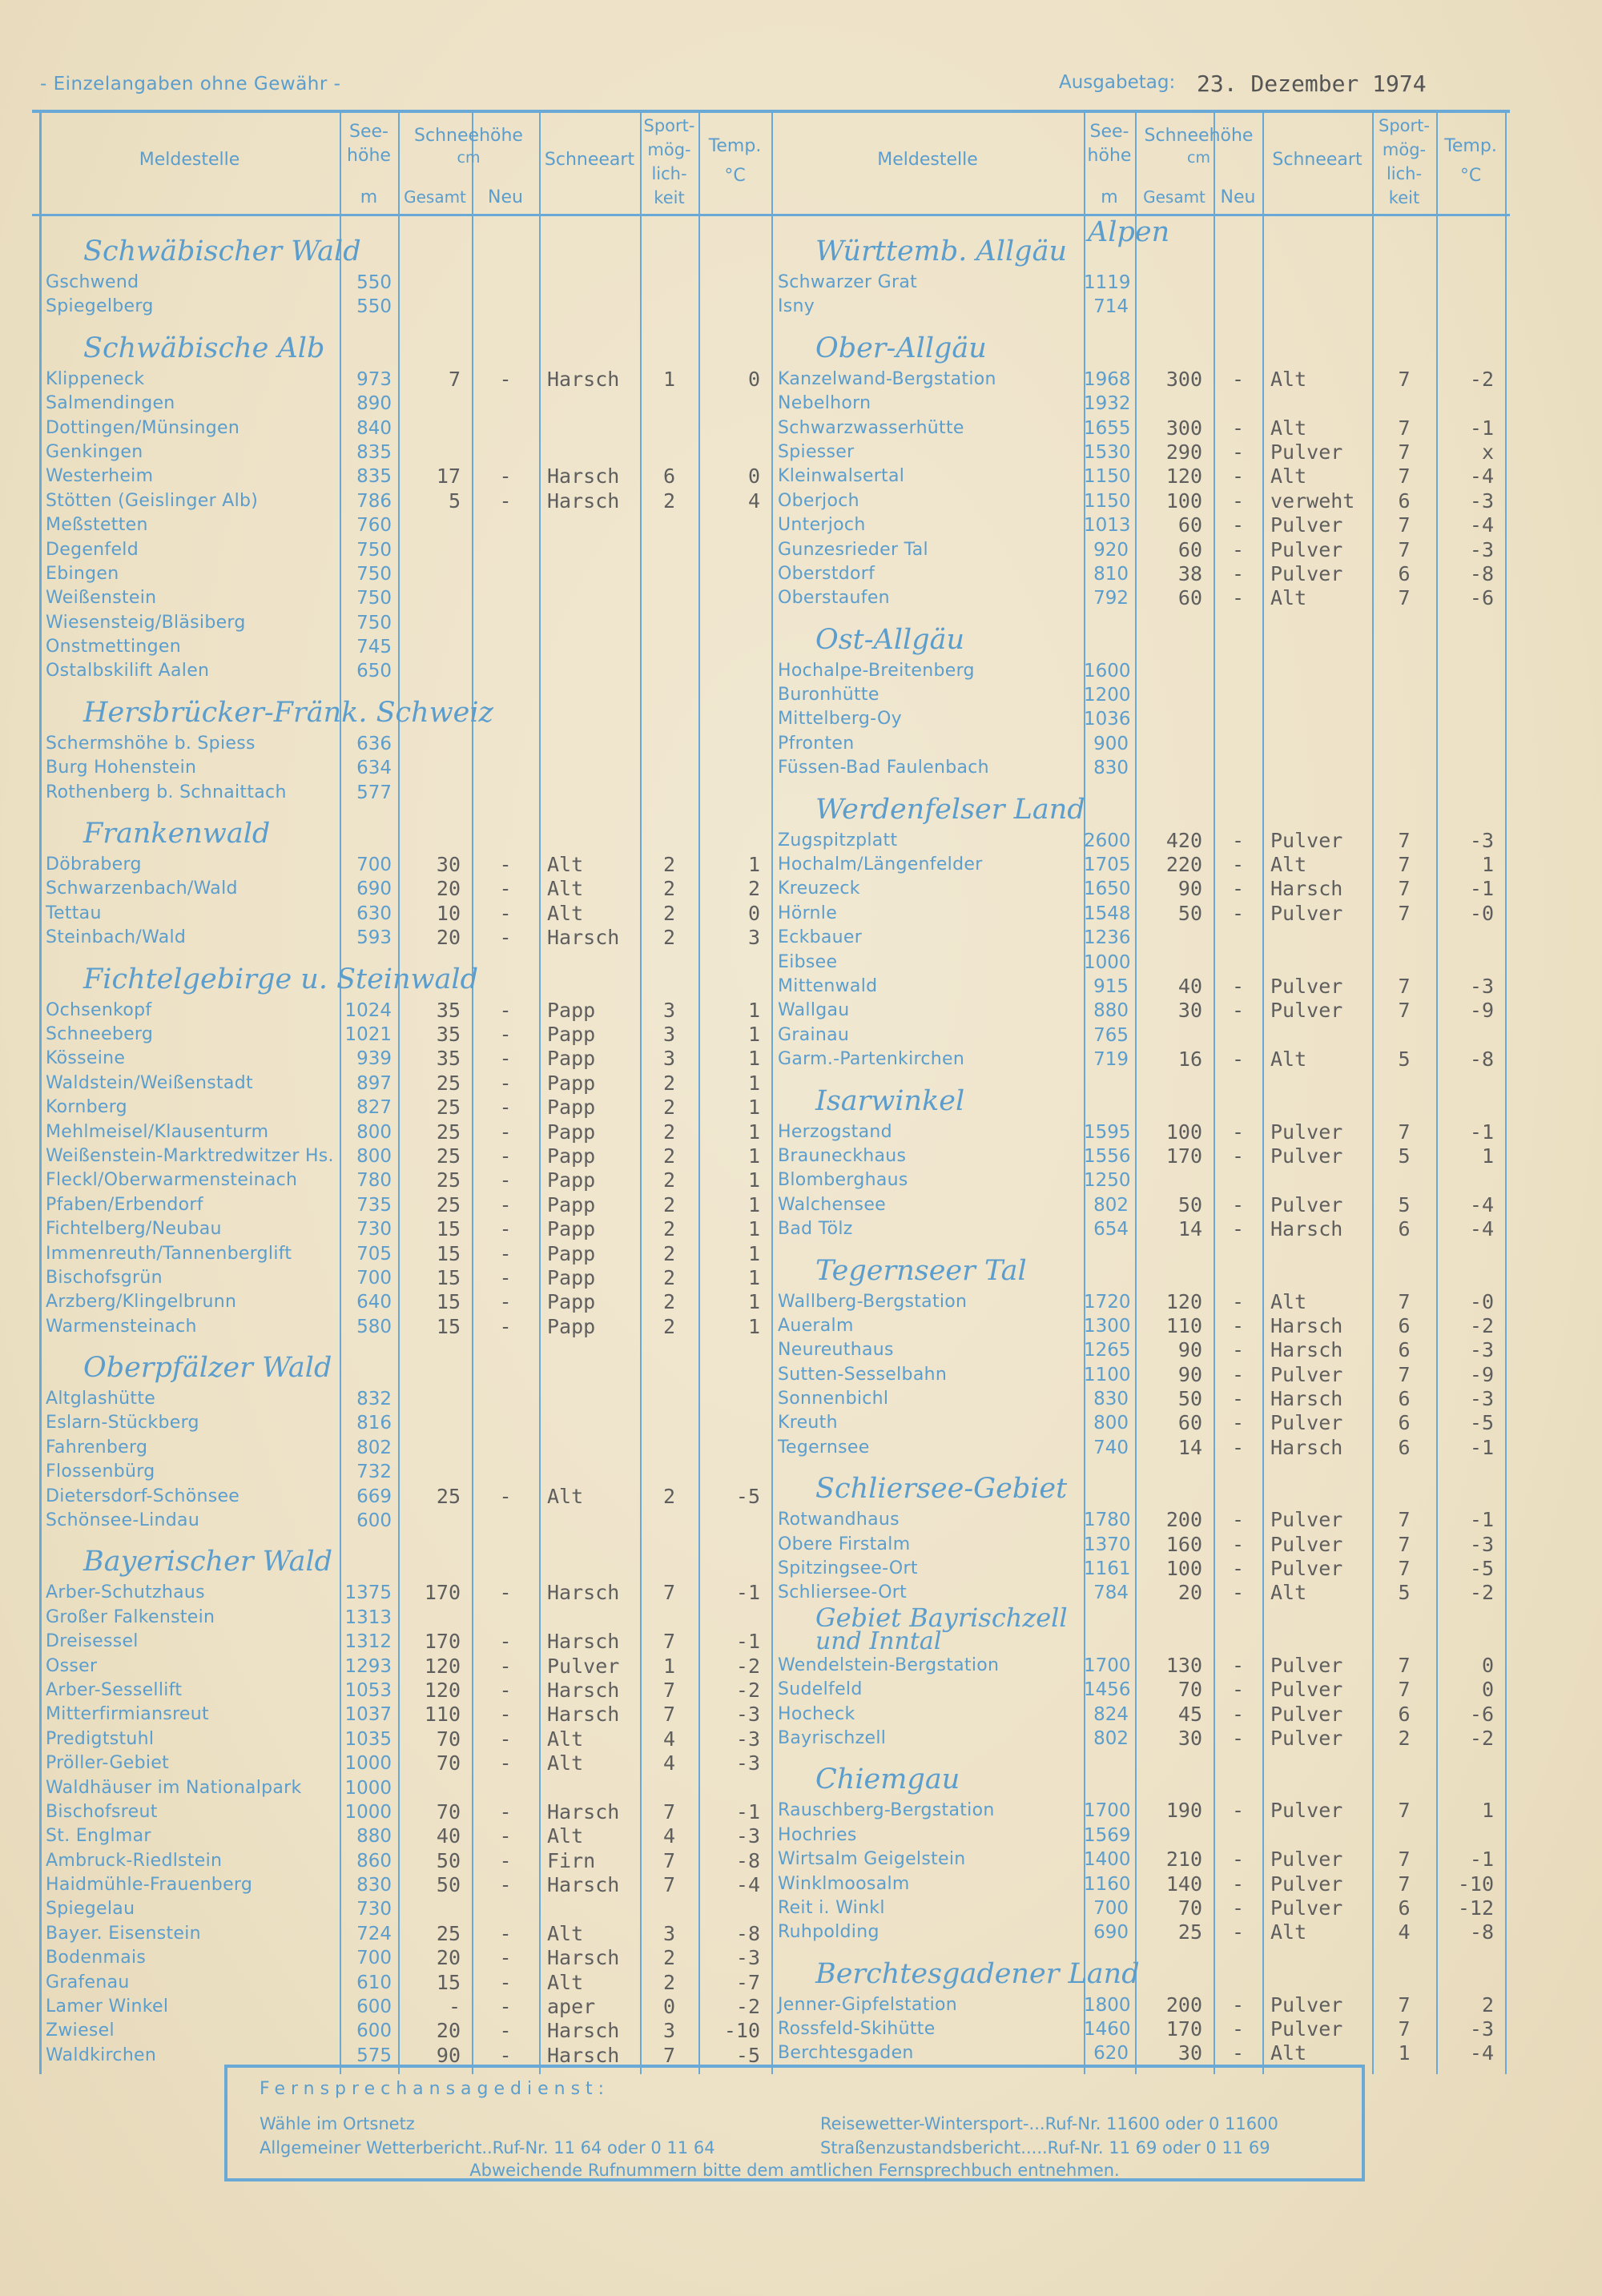 Image resolution: width=1602 pixels, height=2296 pixels. I want to click on altitude: 830, so click(1111, 768).